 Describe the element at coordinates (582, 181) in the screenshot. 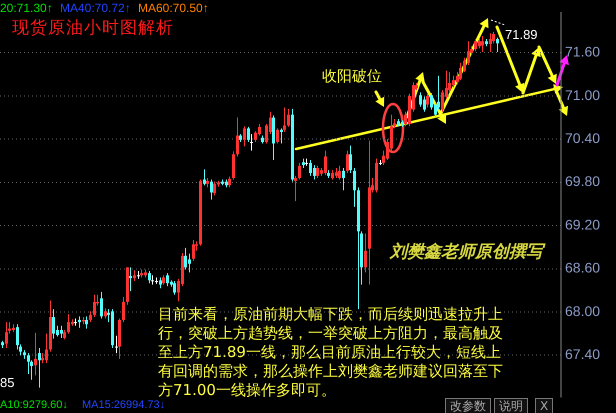

I see `y-tick-label: 69.80` at that location.